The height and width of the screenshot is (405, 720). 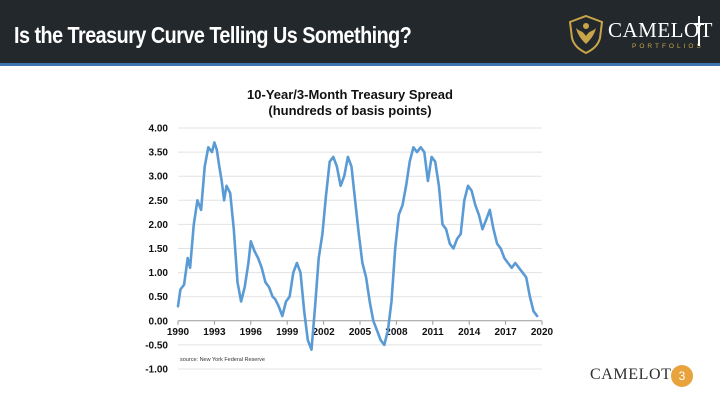 What do you see at coordinates (159, 201) in the screenshot?
I see `y-tick-label: 2.50` at bounding box center [159, 201].